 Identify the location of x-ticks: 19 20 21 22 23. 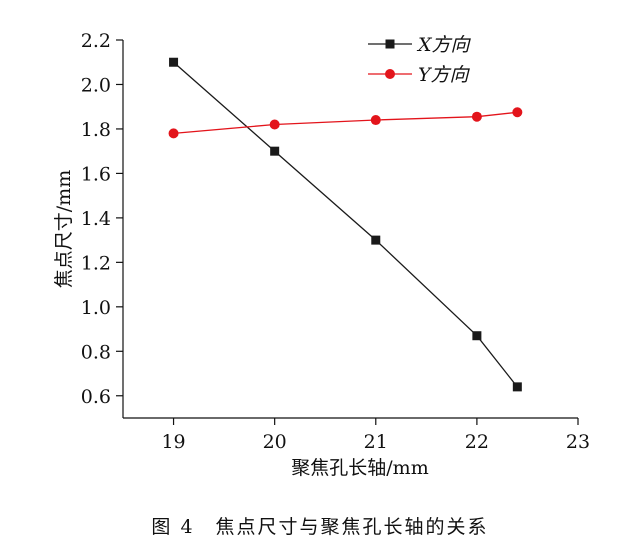
(375, 435).